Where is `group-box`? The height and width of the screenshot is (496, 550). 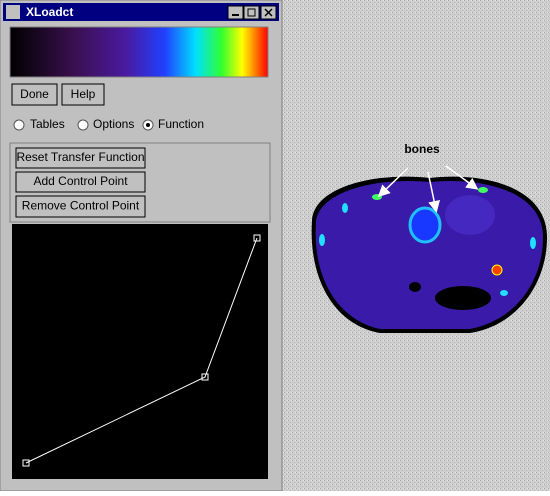 group-box is located at coordinates (140, 182).